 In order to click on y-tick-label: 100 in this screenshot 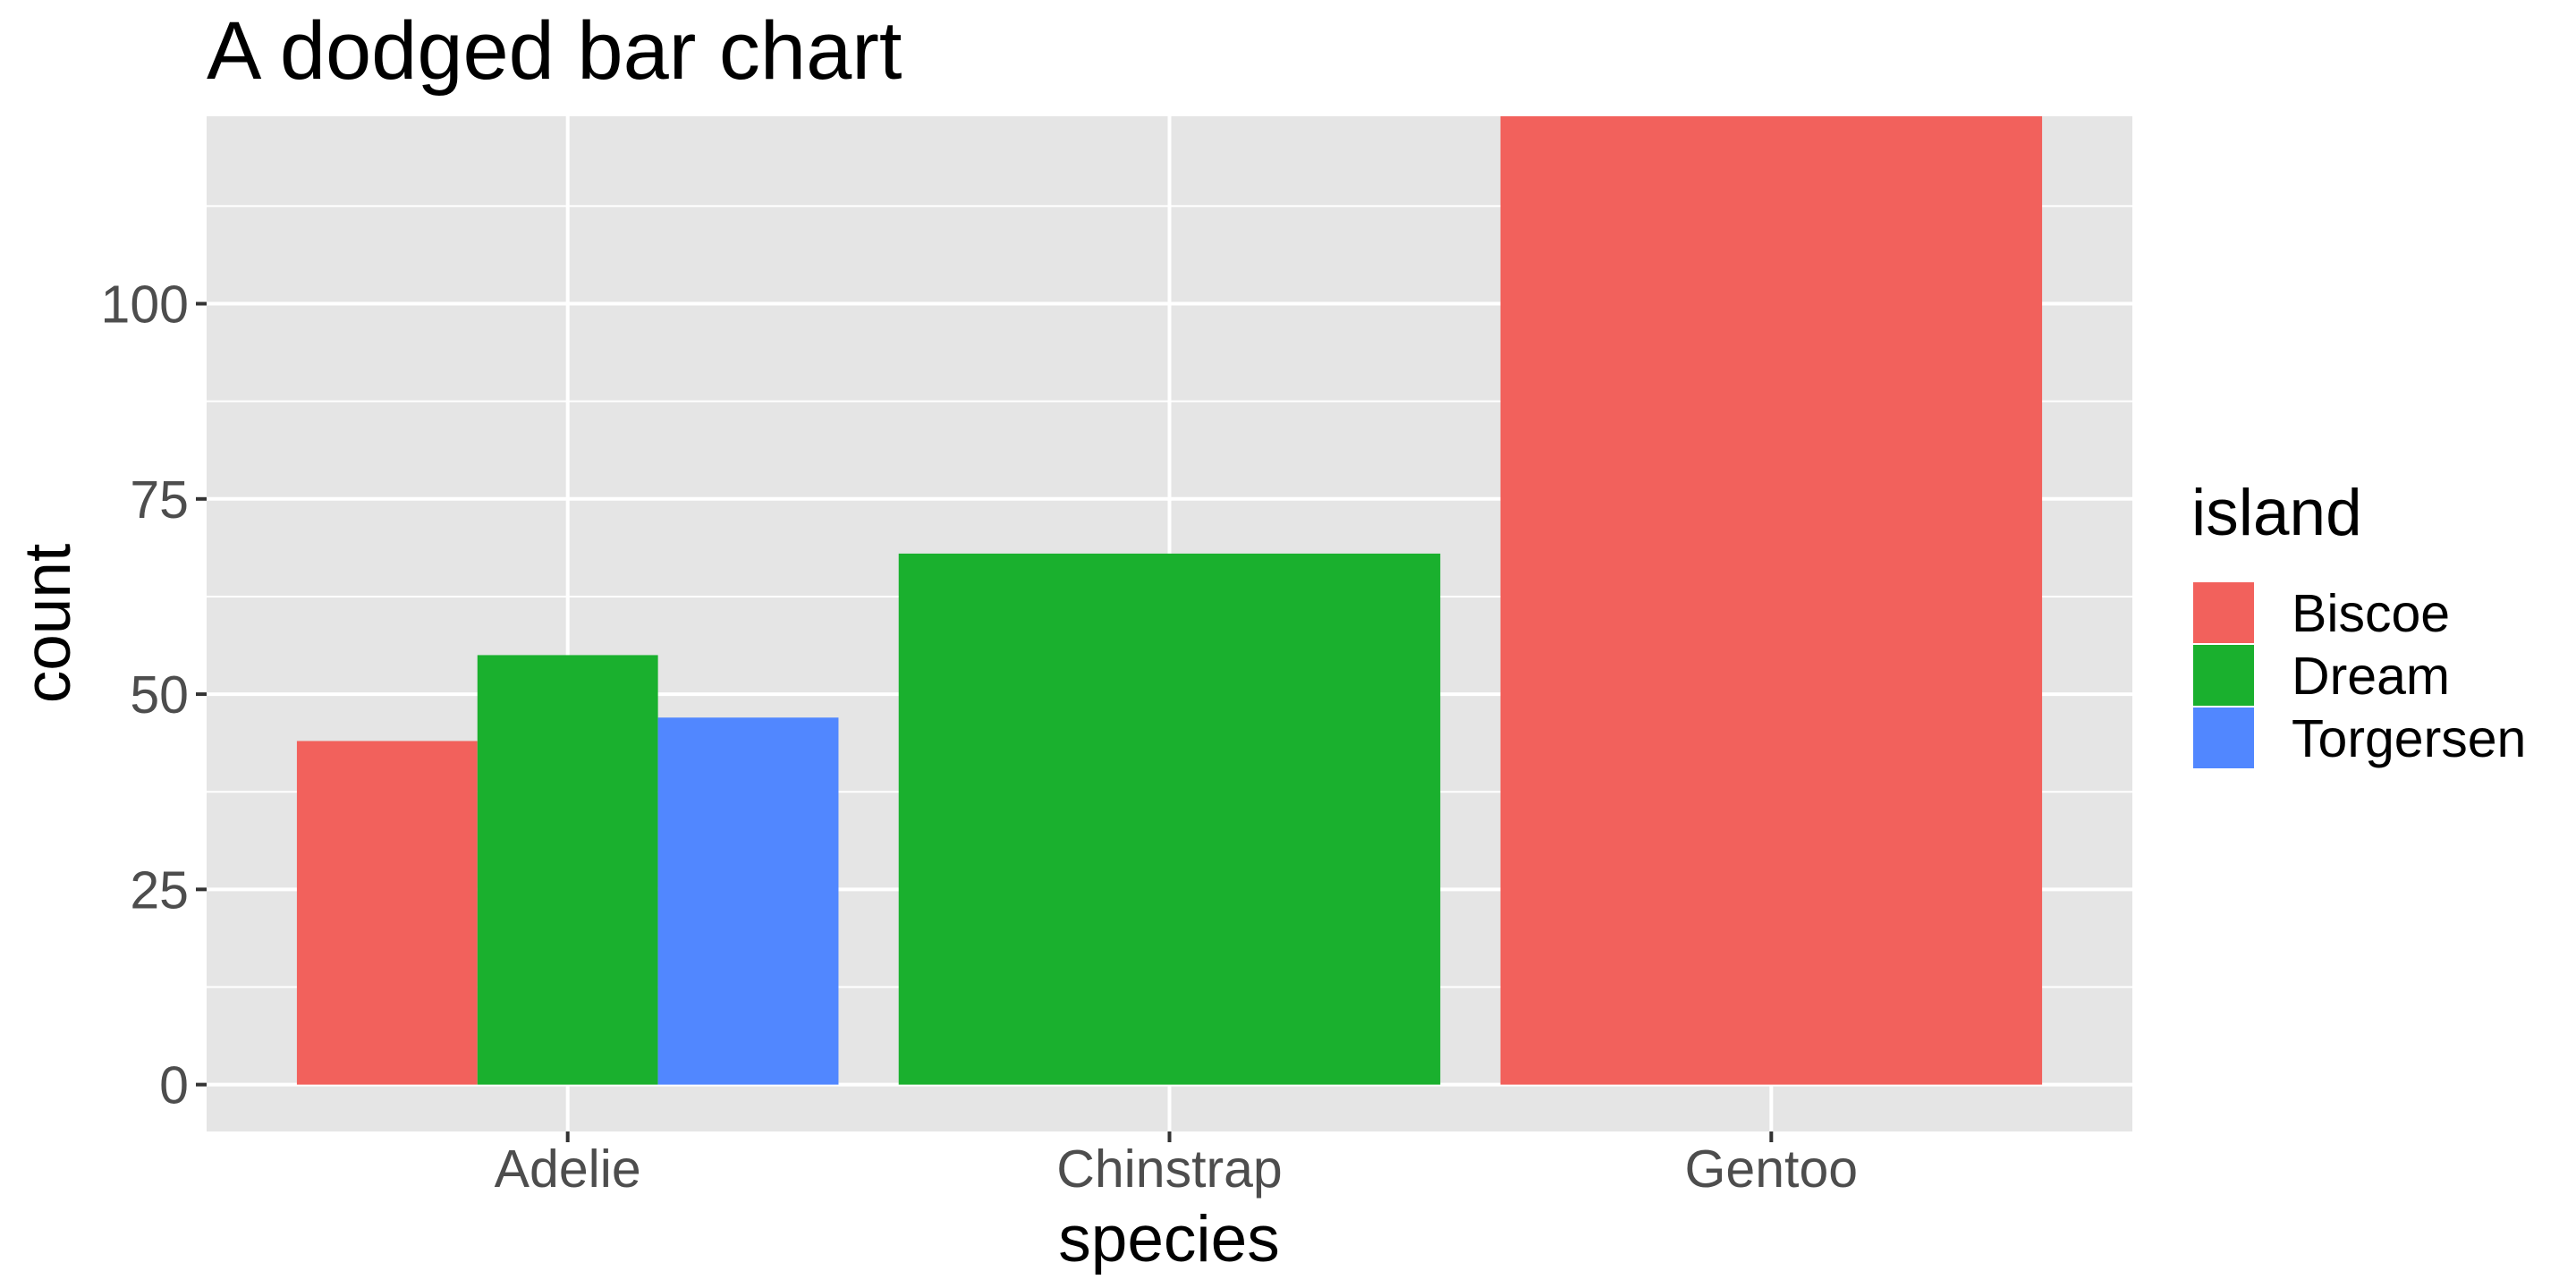, I will do `click(145, 305)`.